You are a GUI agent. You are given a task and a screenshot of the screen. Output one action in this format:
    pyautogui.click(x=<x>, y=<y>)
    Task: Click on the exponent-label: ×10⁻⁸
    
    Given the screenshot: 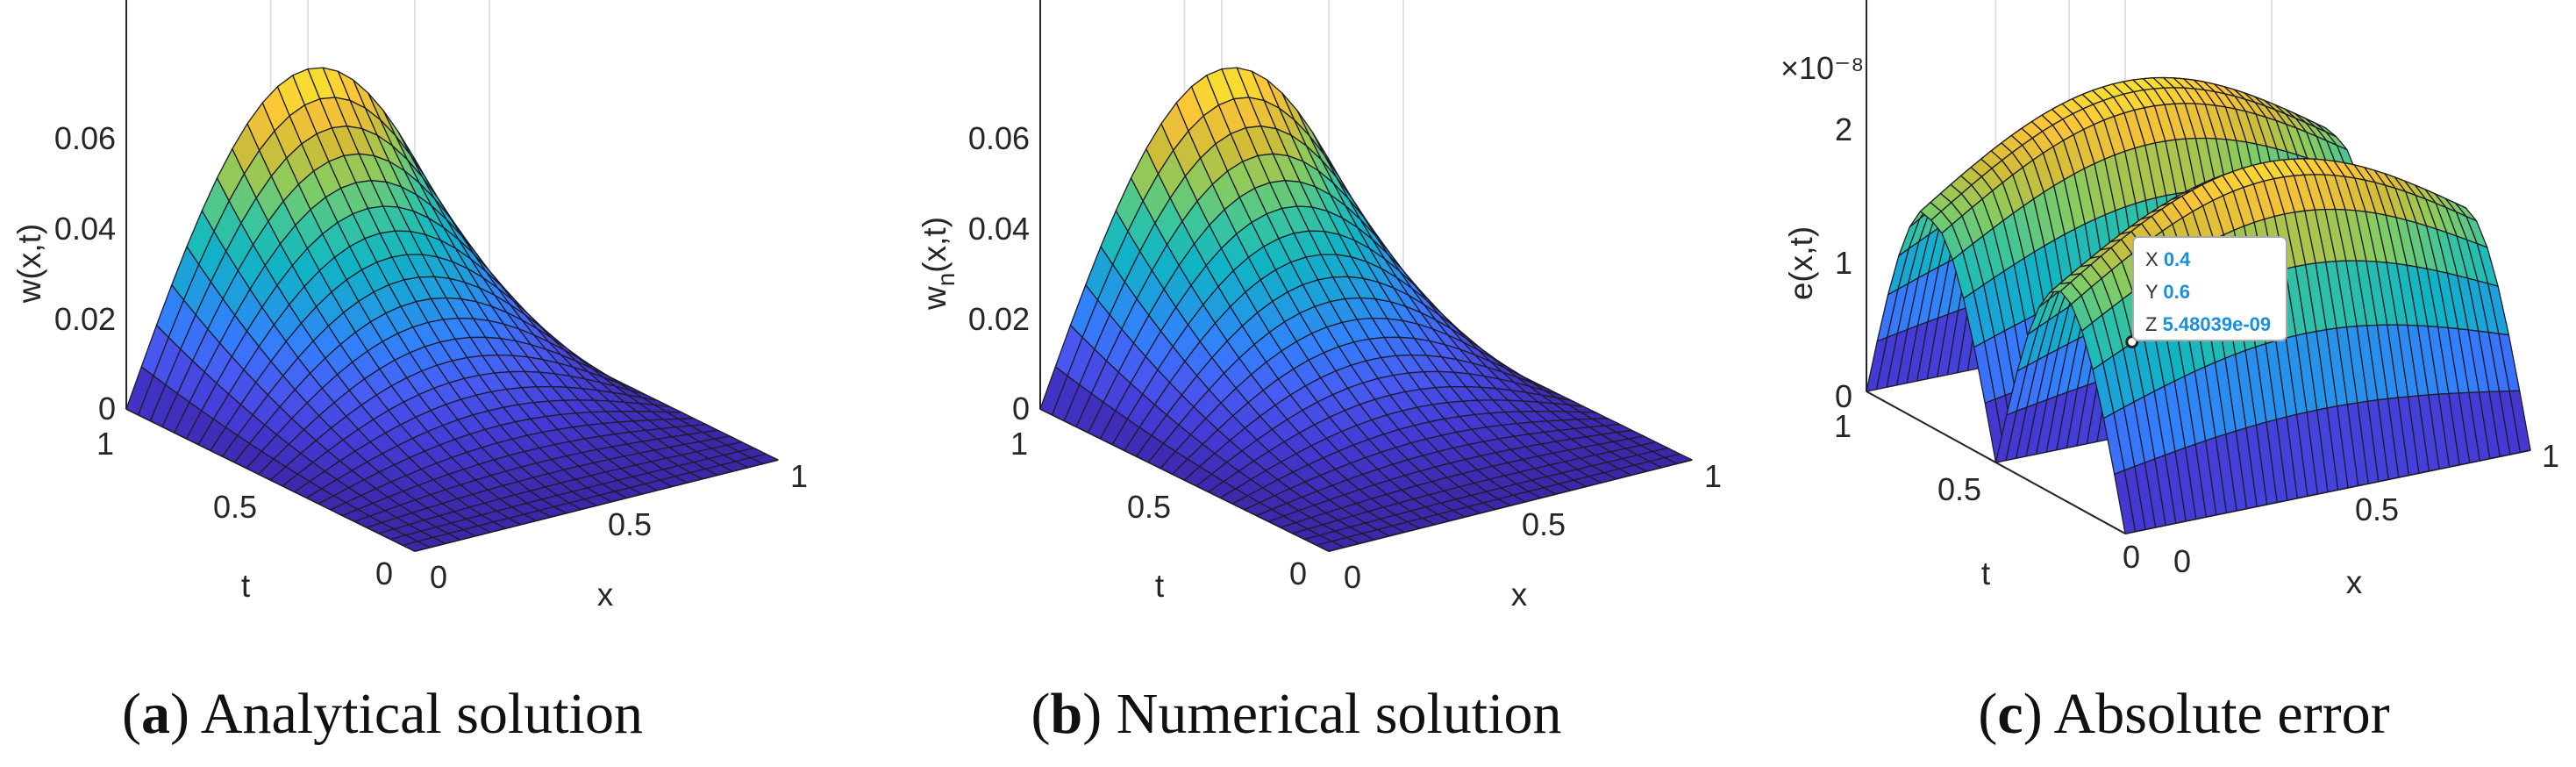 What is the action you would take?
    pyautogui.click(x=1822, y=68)
    